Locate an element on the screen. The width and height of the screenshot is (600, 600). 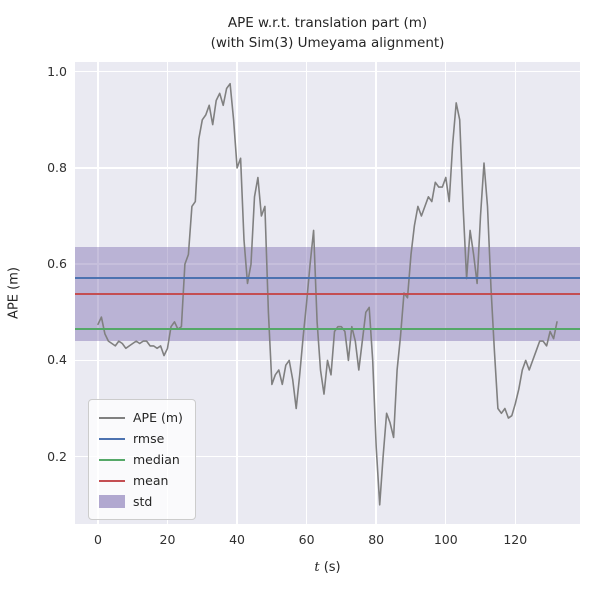
x-axis-label-variable: t is located at coordinates (317, 567).